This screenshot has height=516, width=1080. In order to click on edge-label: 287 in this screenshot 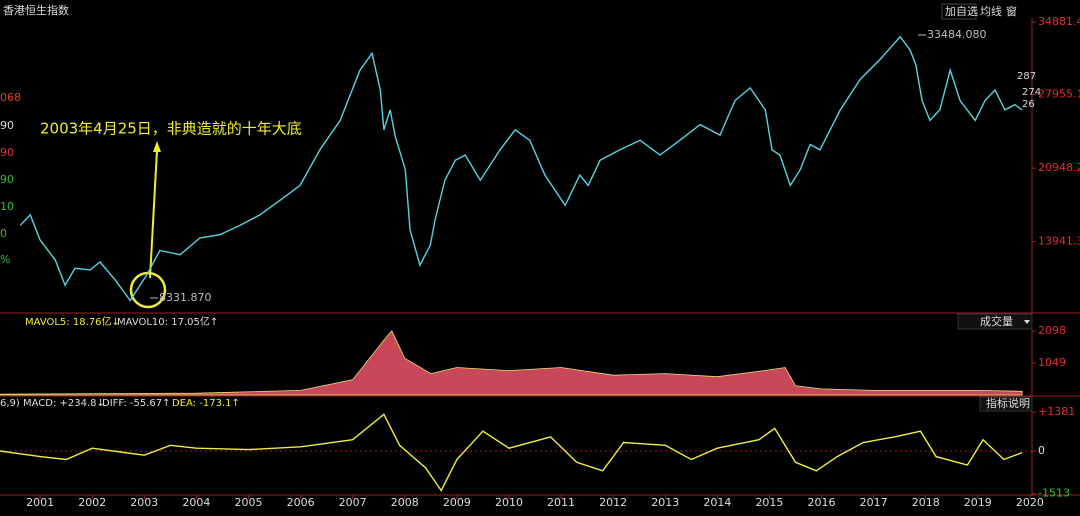, I will do `click(1026, 76)`.